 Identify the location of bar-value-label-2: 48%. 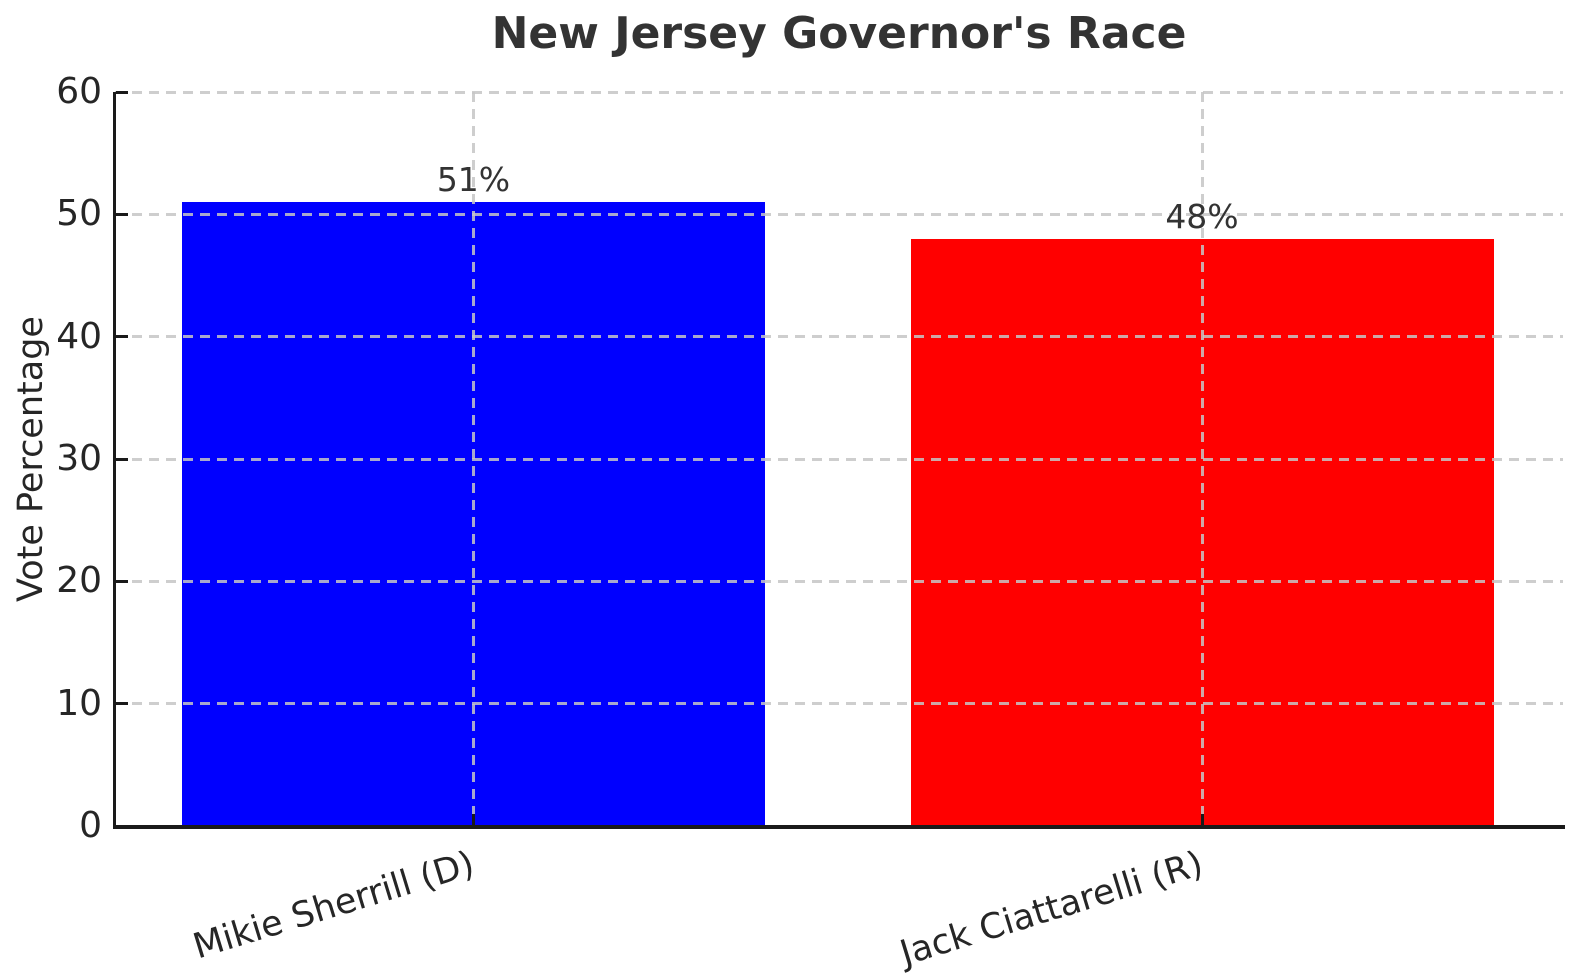
(1202, 216).